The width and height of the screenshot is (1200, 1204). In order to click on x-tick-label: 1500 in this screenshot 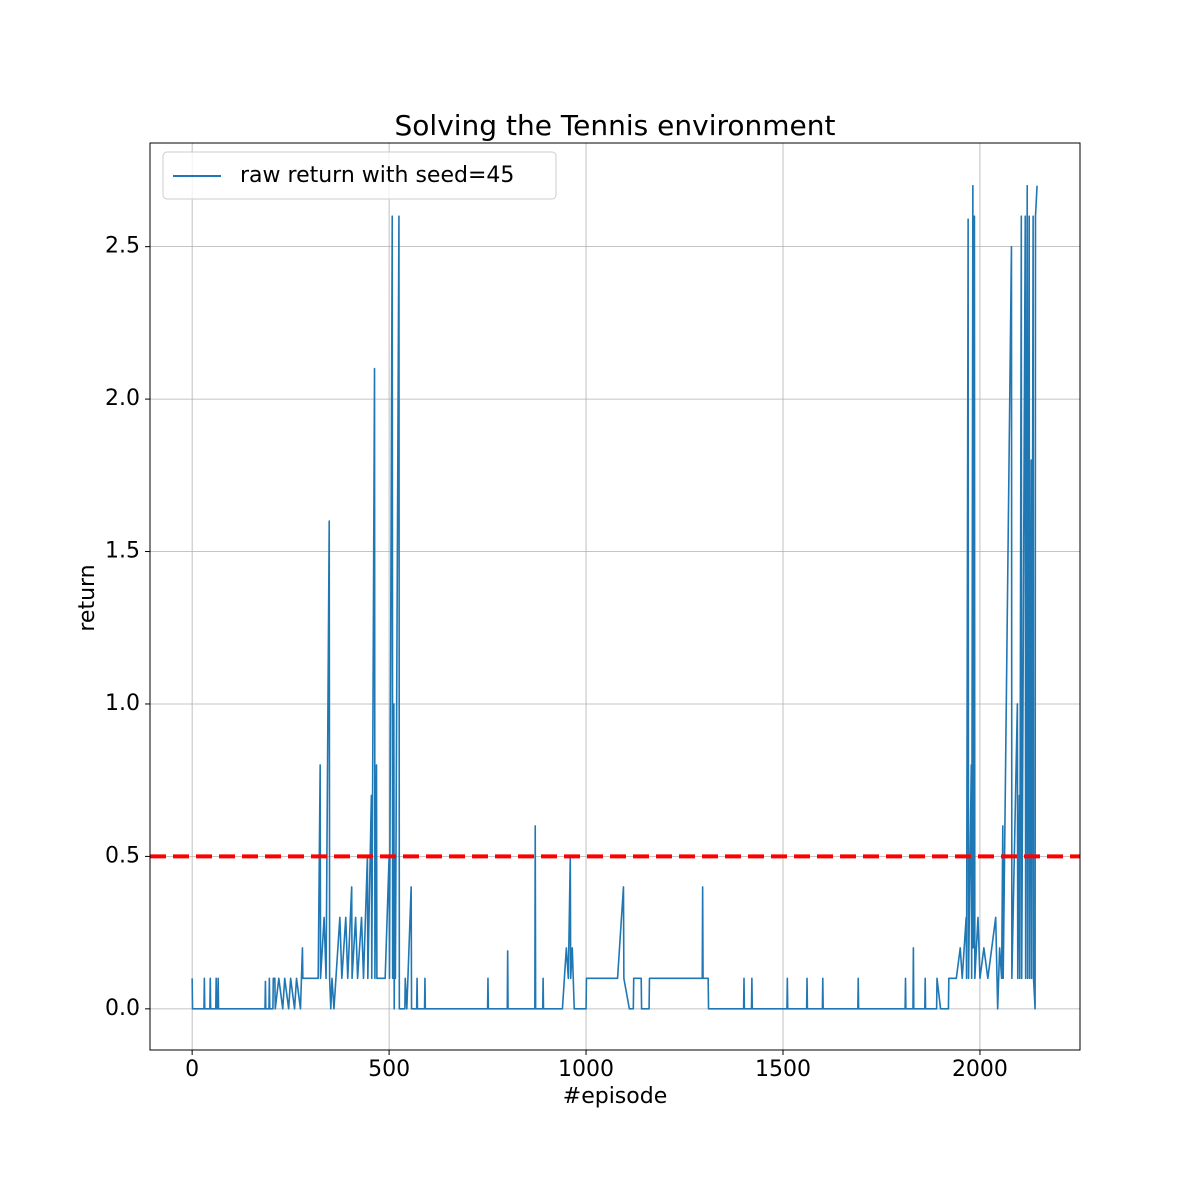, I will do `click(783, 1069)`.